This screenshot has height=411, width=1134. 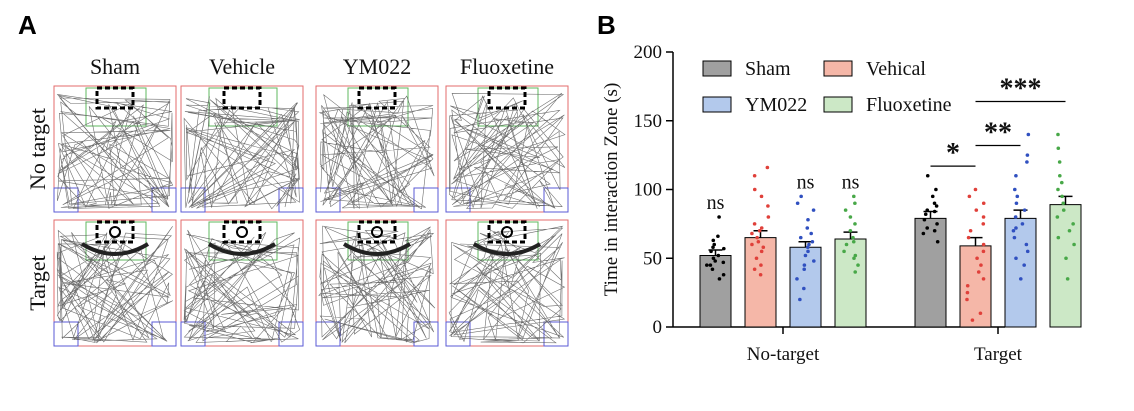 I want to click on column-label: Fluoxetine, so click(x=507, y=66).